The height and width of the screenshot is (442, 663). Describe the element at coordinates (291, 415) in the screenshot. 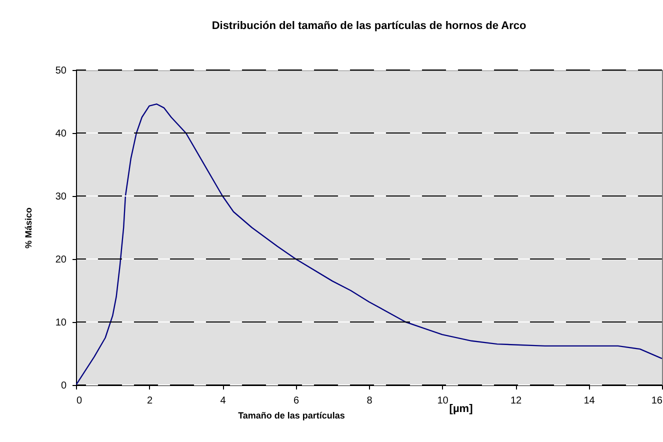

I see `x-axis-title: Tamaño de las partículas` at that location.